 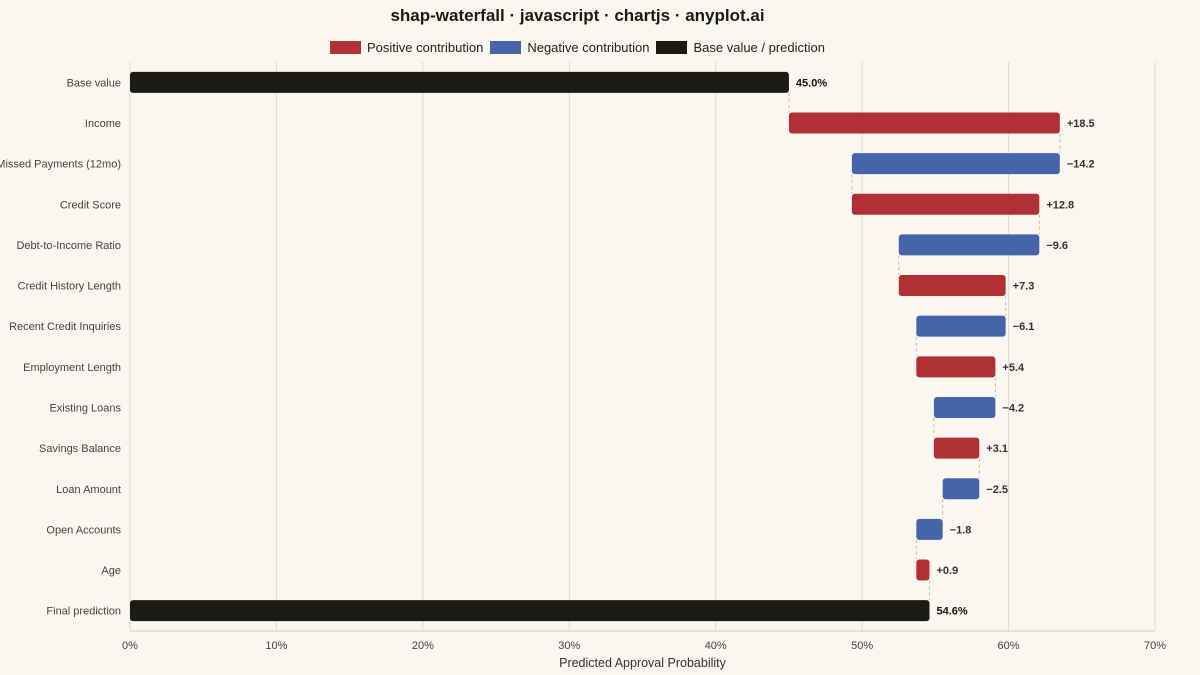 I want to click on legend-item-negative: Negative contribution, so click(x=569, y=47).